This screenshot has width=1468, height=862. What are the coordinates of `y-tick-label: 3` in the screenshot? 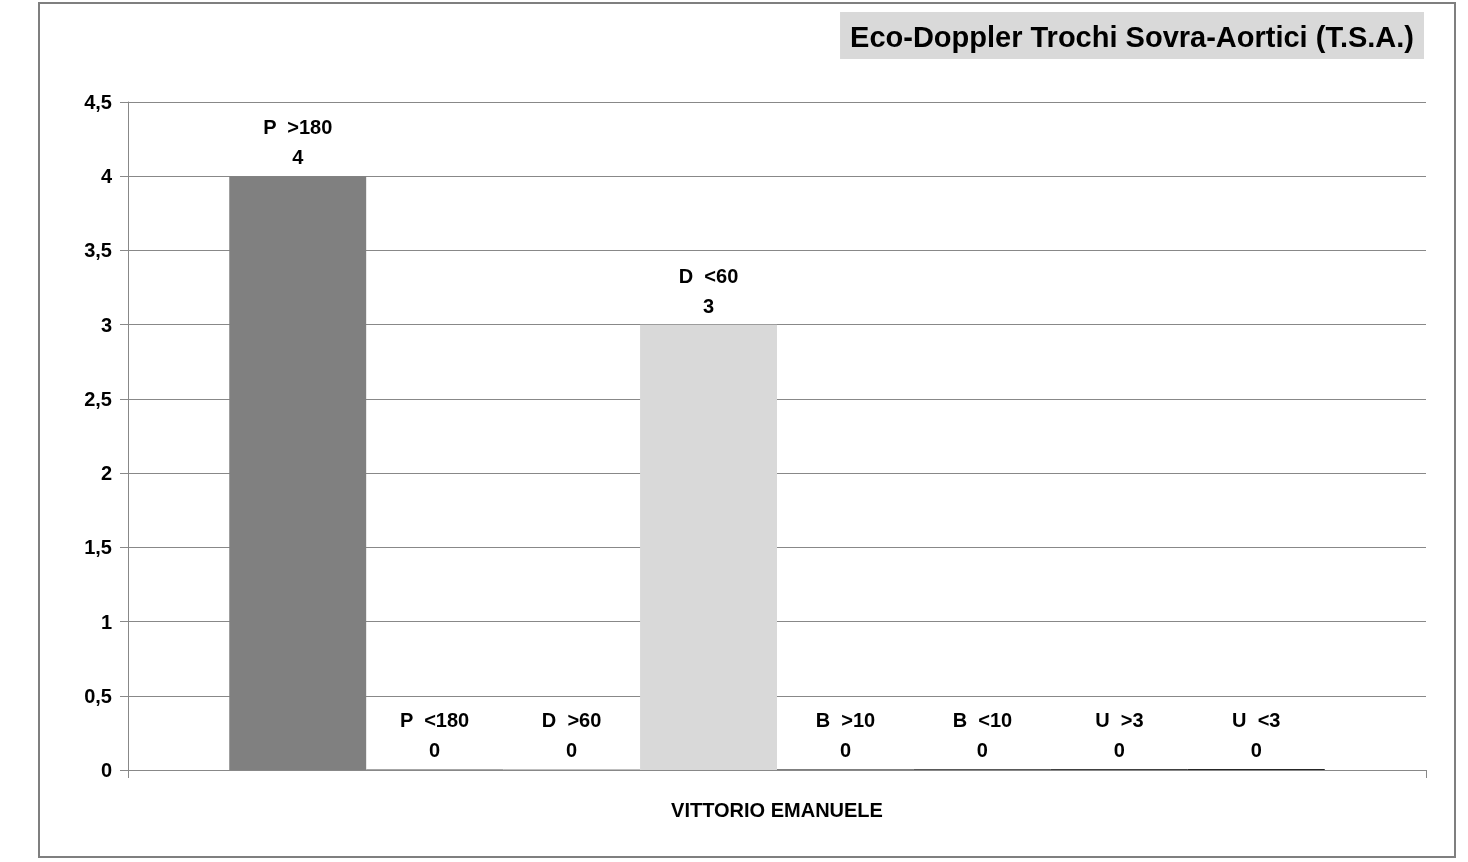 It's located at (106, 324).